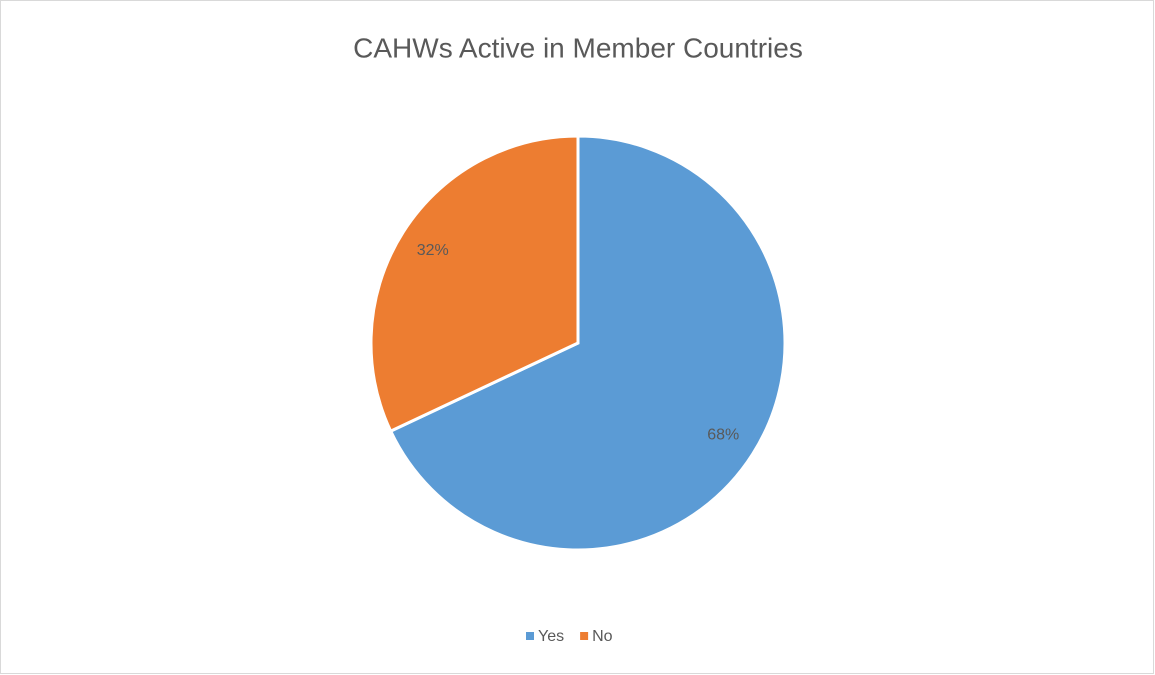 The image size is (1155, 675). I want to click on legend-label: No, so click(602, 636).